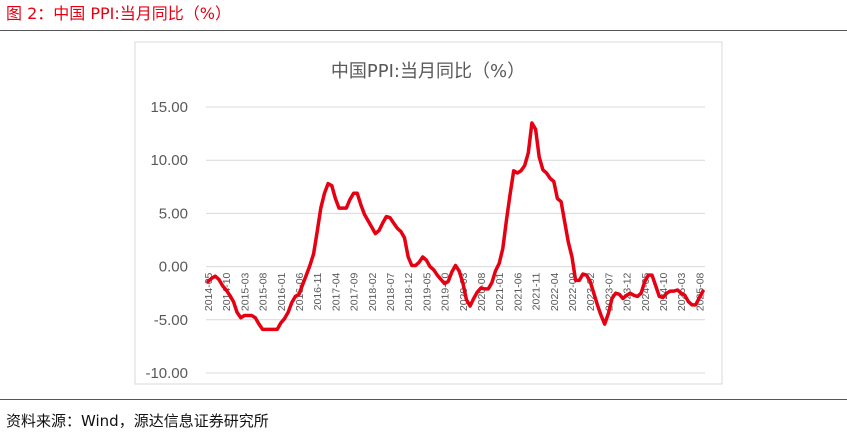 This screenshot has height=439, width=847. I want to click on y-tick-label: 10.00, so click(169, 160).